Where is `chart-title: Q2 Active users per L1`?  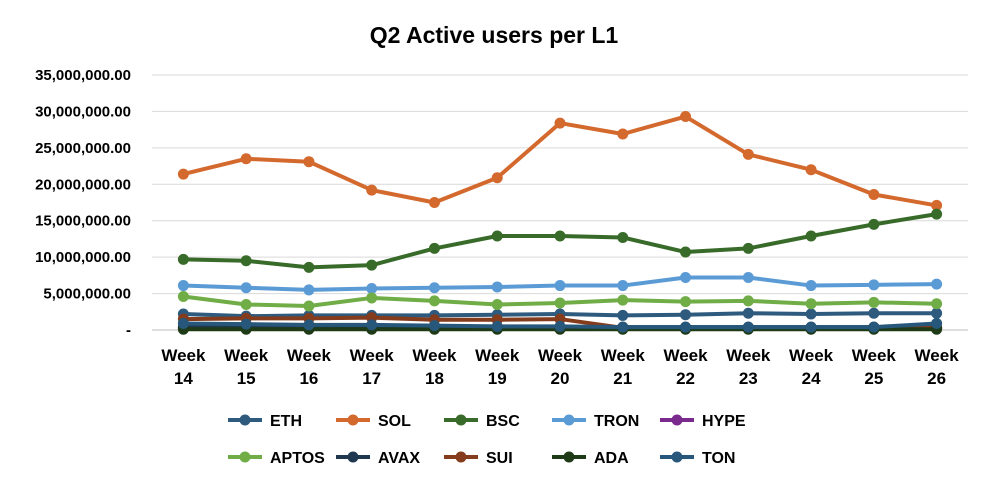 chart-title: Q2 Active users per L1 is located at coordinates (494, 35).